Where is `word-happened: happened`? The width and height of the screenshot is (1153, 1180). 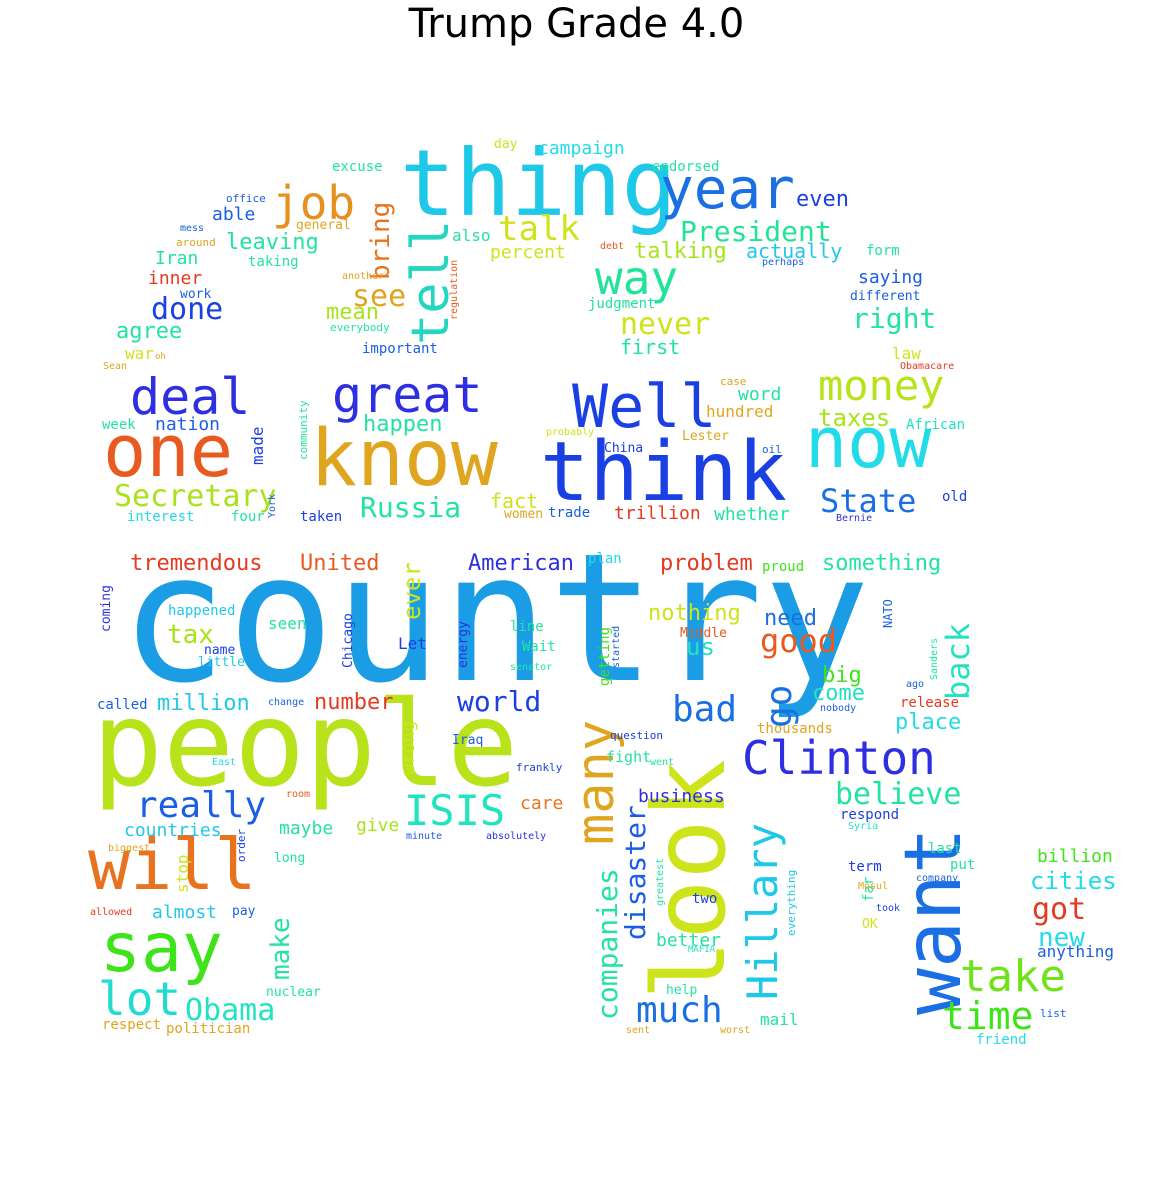 word-happened: happened is located at coordinates (202, 611).